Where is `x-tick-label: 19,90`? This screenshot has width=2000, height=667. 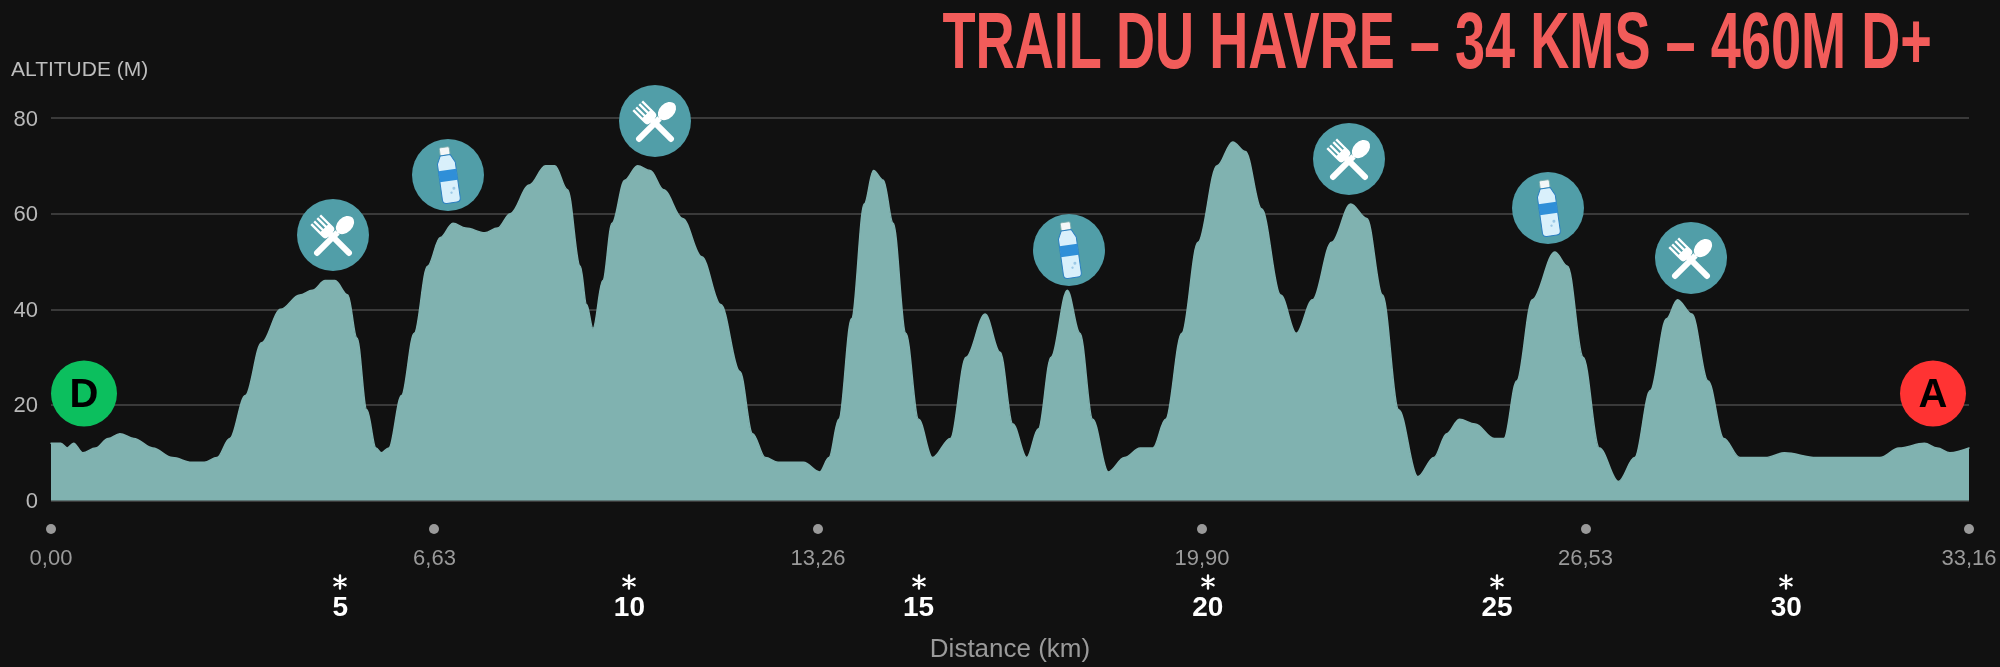
x-tick-label: 19,90 is located at coordinates (1202, 558).